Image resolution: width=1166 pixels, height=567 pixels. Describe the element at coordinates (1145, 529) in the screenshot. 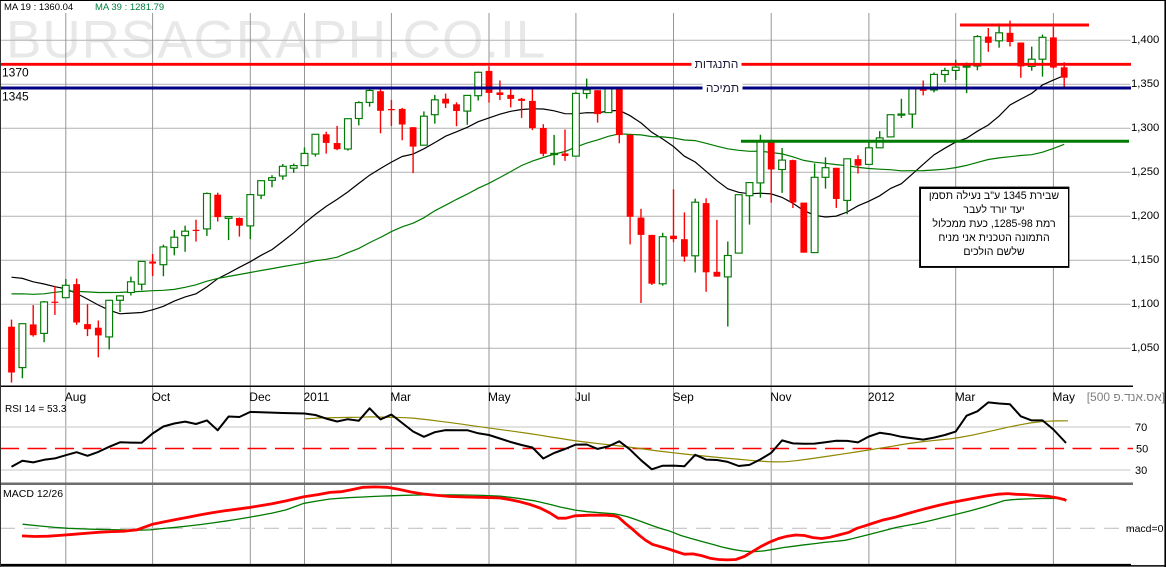

I see `svg-text: macd=0` at that location.